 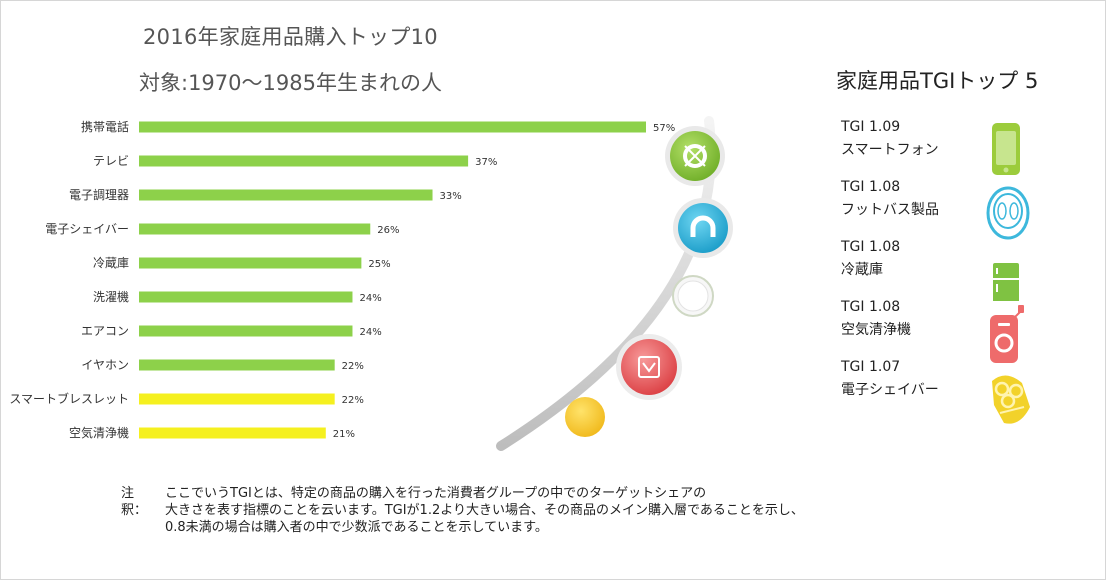 What do you see at coordinates (111, 296) in the screenshot?
I see `category-label: 洗濯機` at bounding box center [111, 296].